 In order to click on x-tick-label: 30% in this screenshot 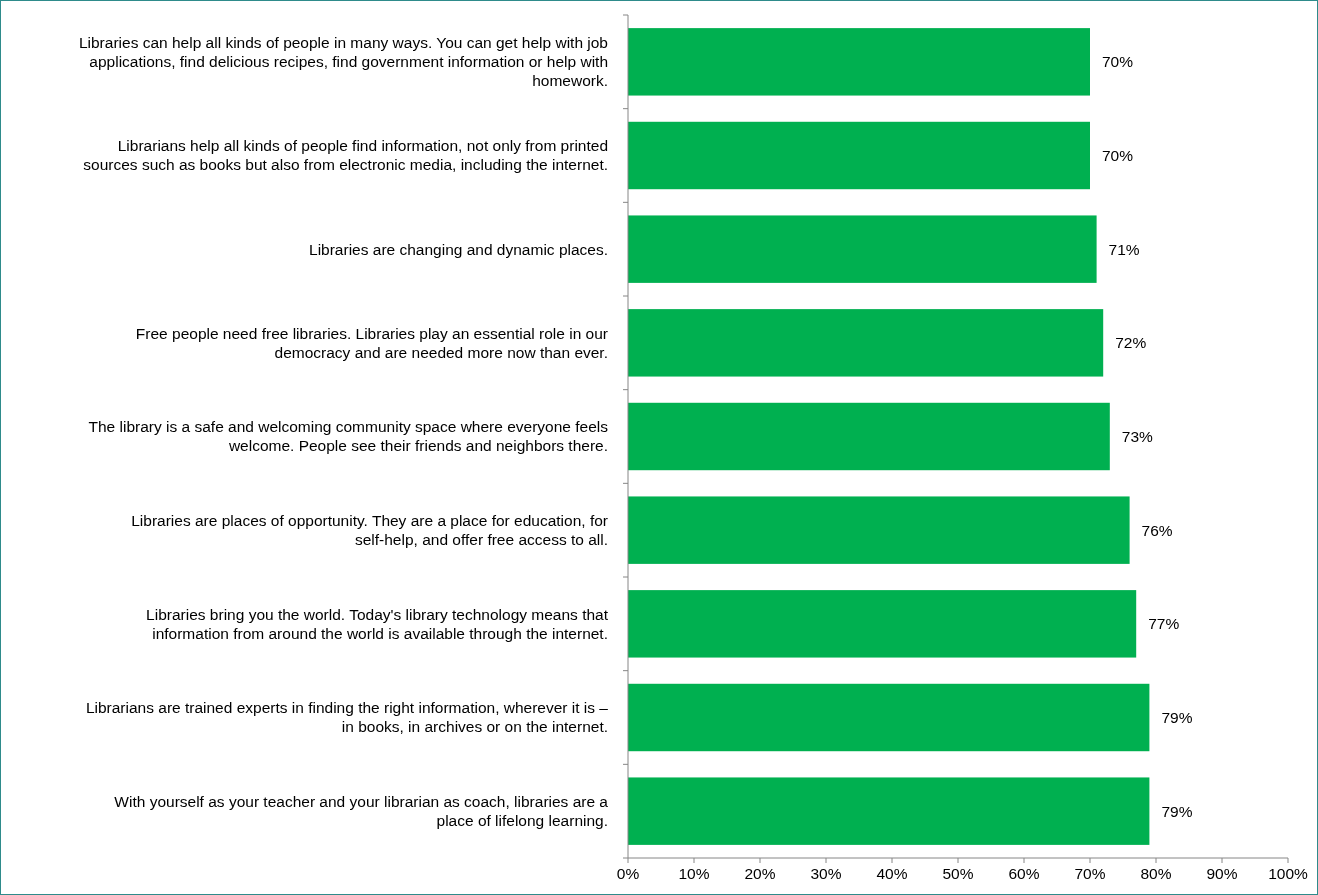, I will do `click(826, 874)`.